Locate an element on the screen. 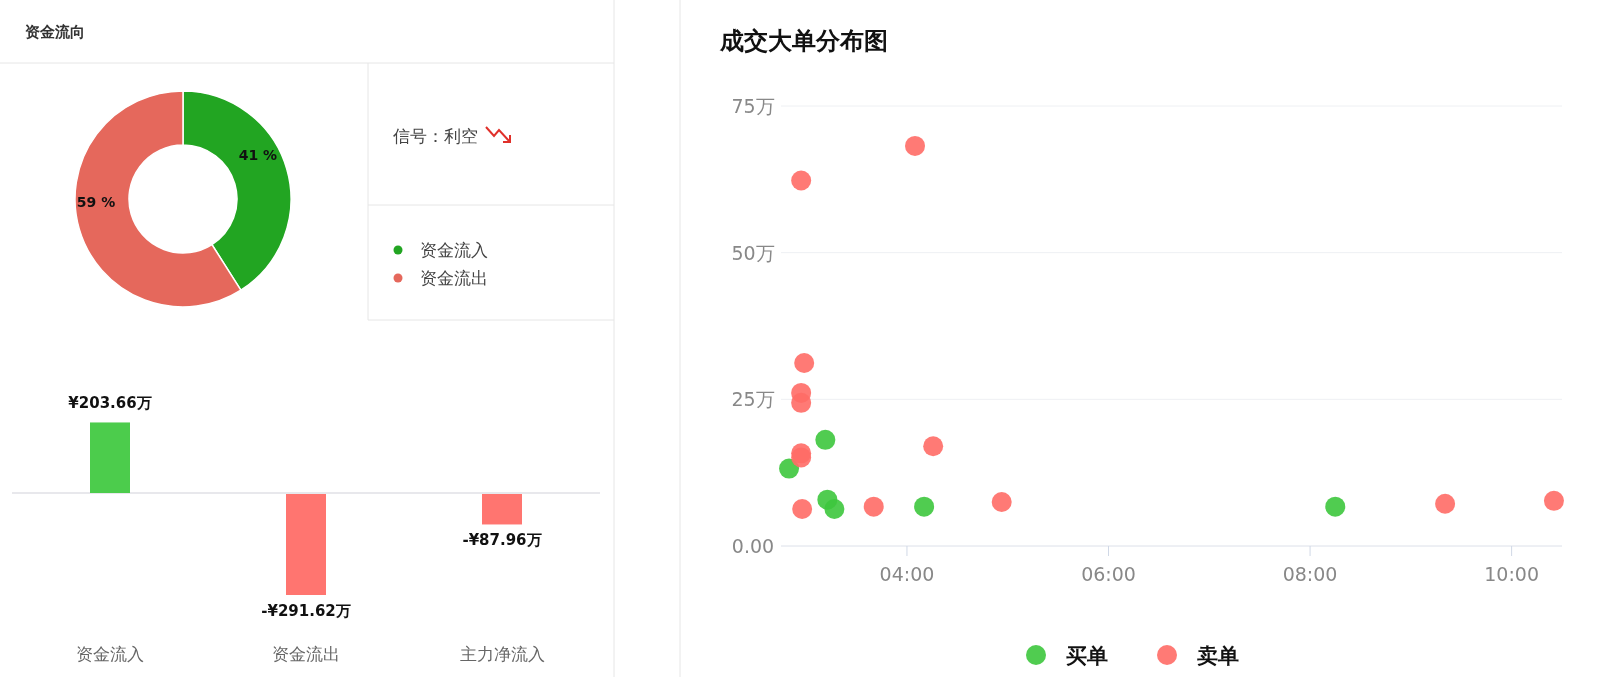 This screenshot has width=1615, height=677. x-tick-label: 资金流入 is located at coordinates (110, 654).